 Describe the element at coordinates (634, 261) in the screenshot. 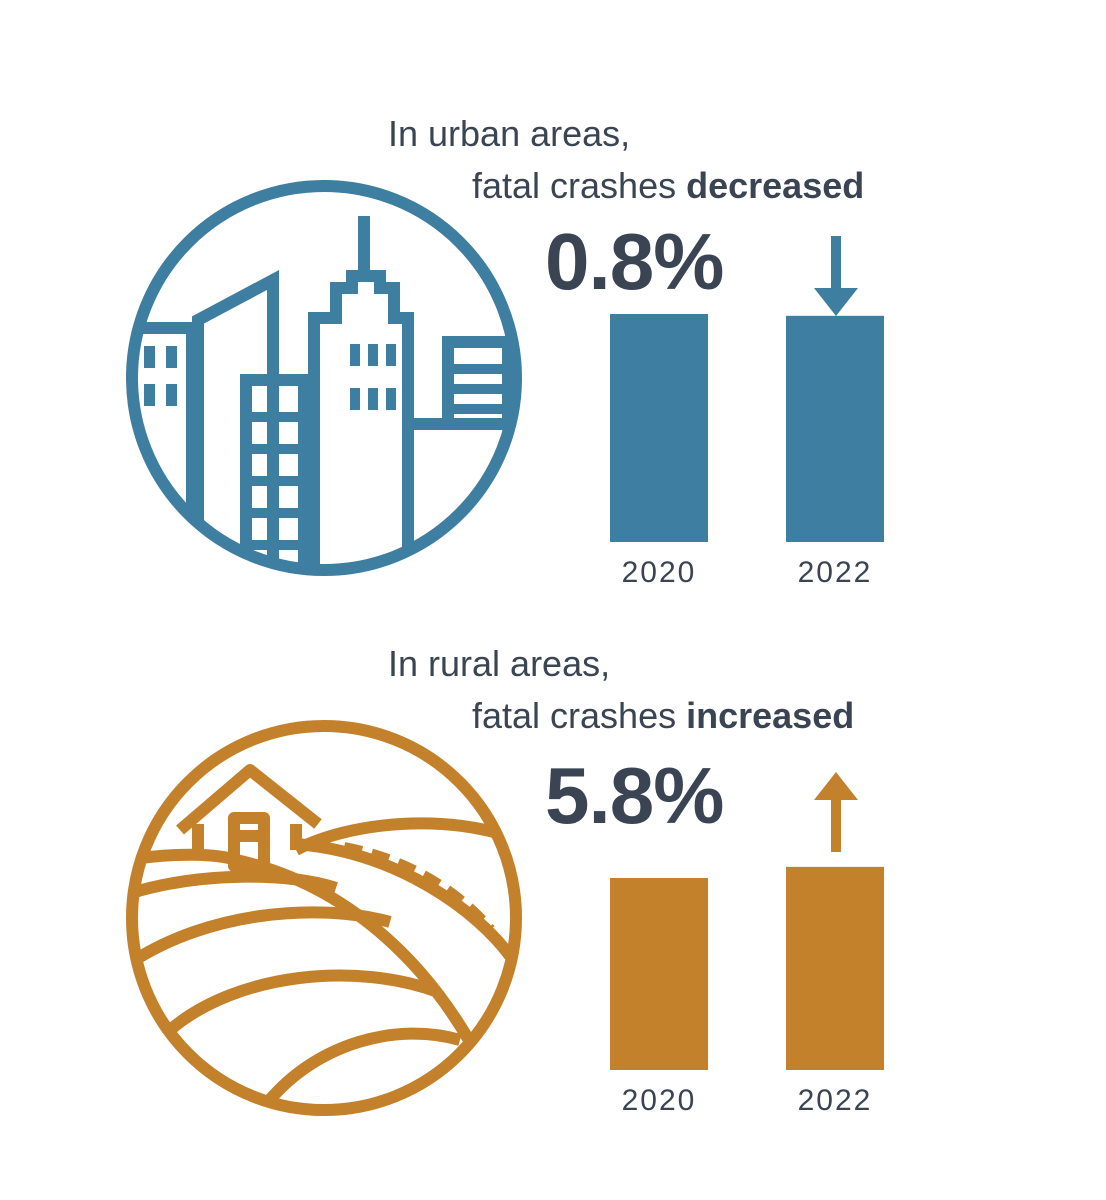

I see `urban-percent-change: 0.8%` at that location.